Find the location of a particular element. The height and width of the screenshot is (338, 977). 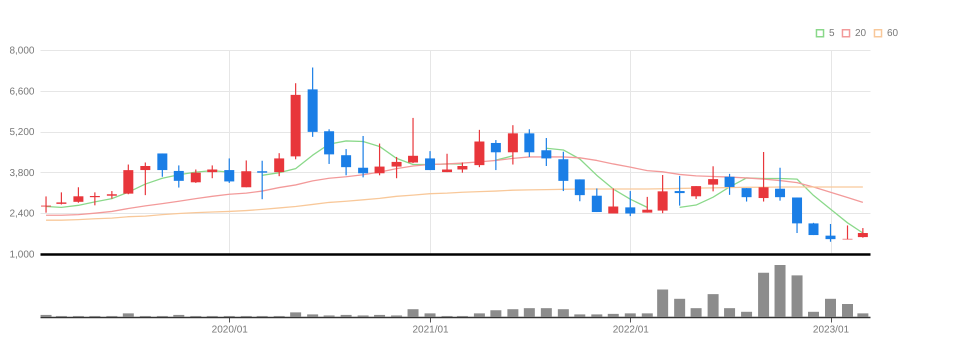

y-tick-label: 8,000 is located at coordinates (22, 51).